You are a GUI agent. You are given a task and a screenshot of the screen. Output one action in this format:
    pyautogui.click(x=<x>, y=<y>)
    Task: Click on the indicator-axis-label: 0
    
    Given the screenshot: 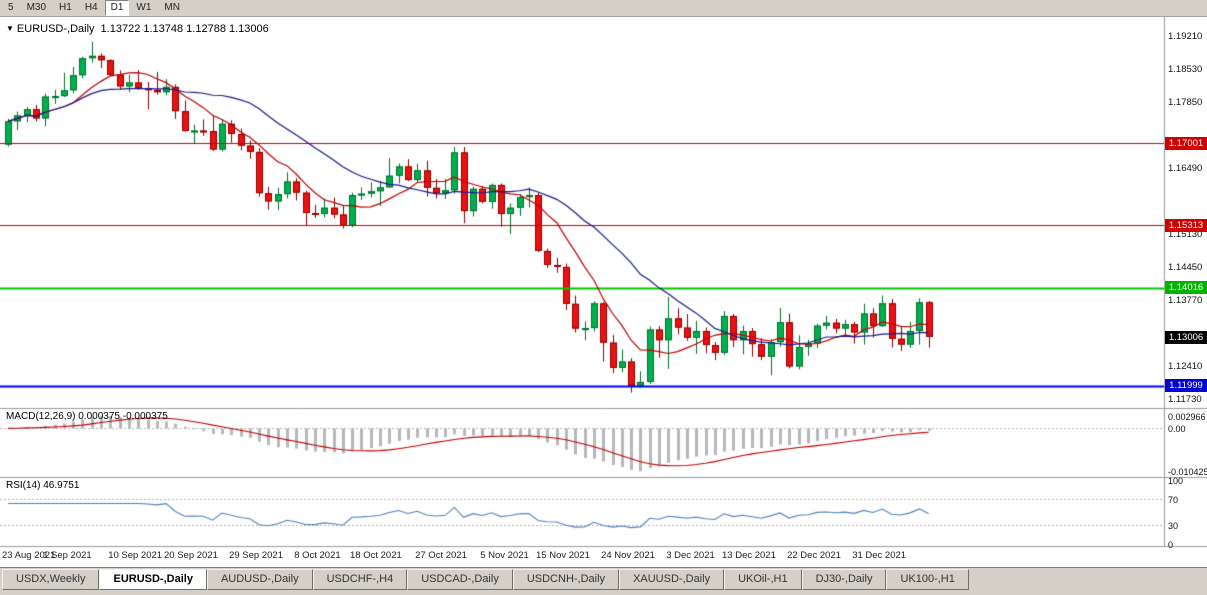 What is the action you would take?
    pyautogui.click(x=1171, y=545)
    